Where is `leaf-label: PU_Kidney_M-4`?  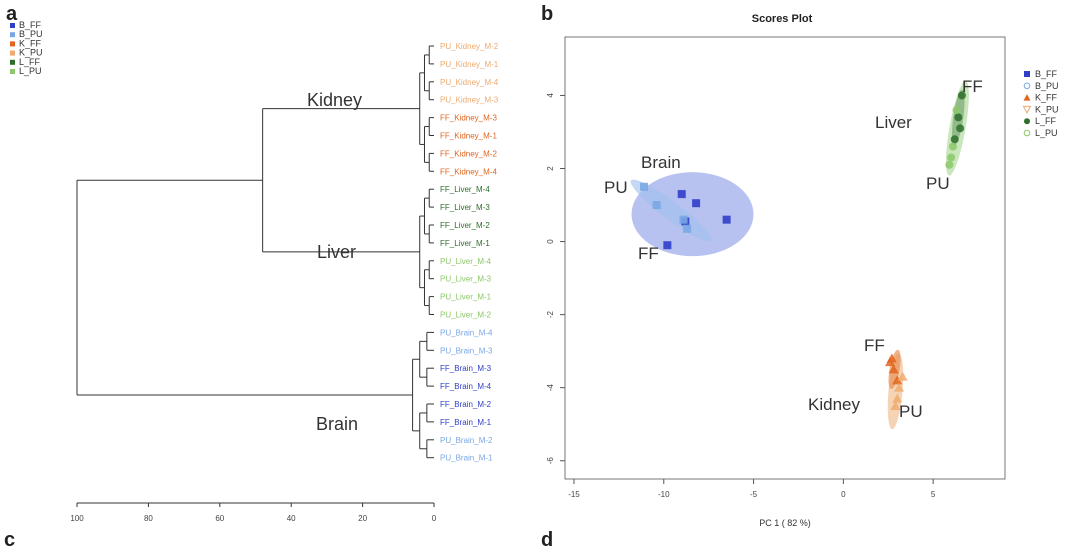
leaf-label: PU_Kidney_M-4 is located at coordinates (469, 82).